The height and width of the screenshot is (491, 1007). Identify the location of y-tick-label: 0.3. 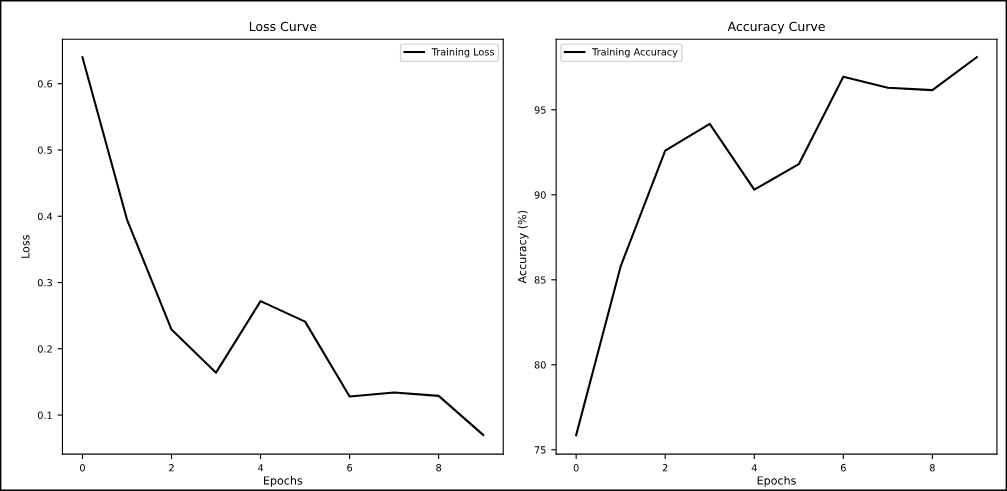
(44, 283).